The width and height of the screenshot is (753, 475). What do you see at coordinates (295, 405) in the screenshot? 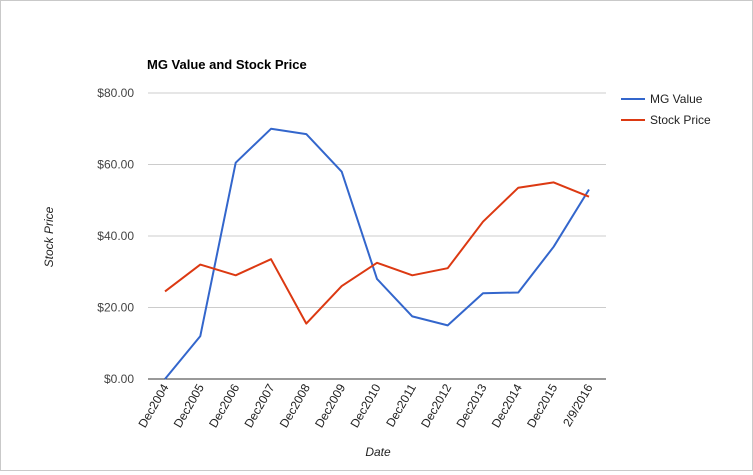
I see `x-tick-label: Dec2008` at bounding box center [295, 405].